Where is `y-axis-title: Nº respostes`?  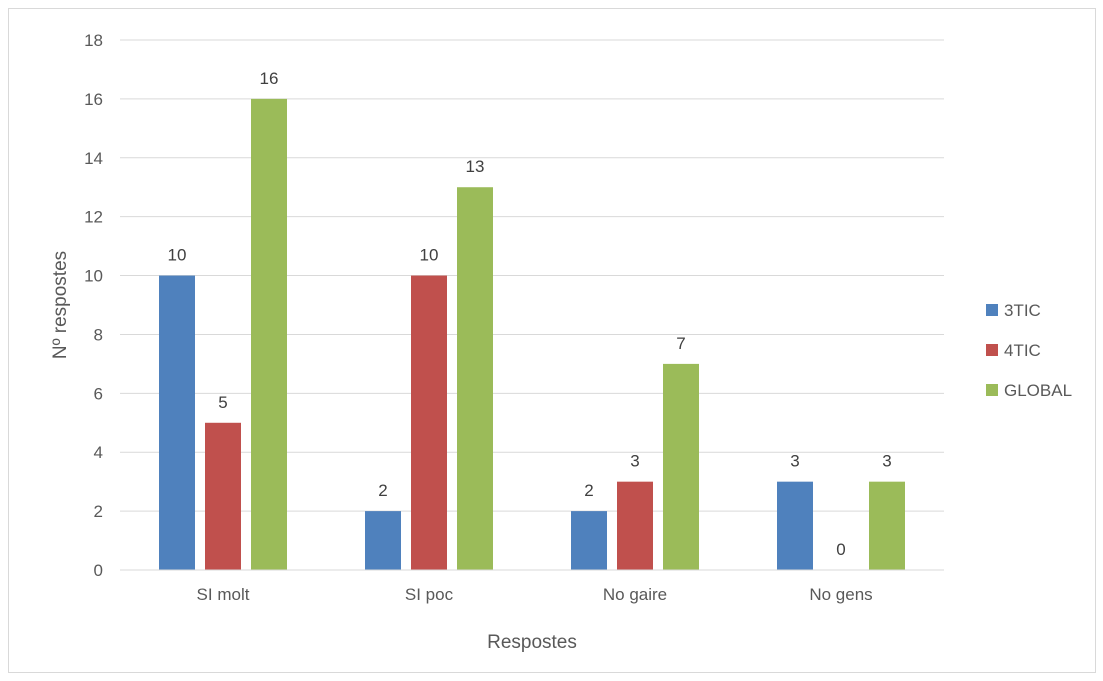 y-axis-title: Nº respostes is located at coordinates (60, 305).